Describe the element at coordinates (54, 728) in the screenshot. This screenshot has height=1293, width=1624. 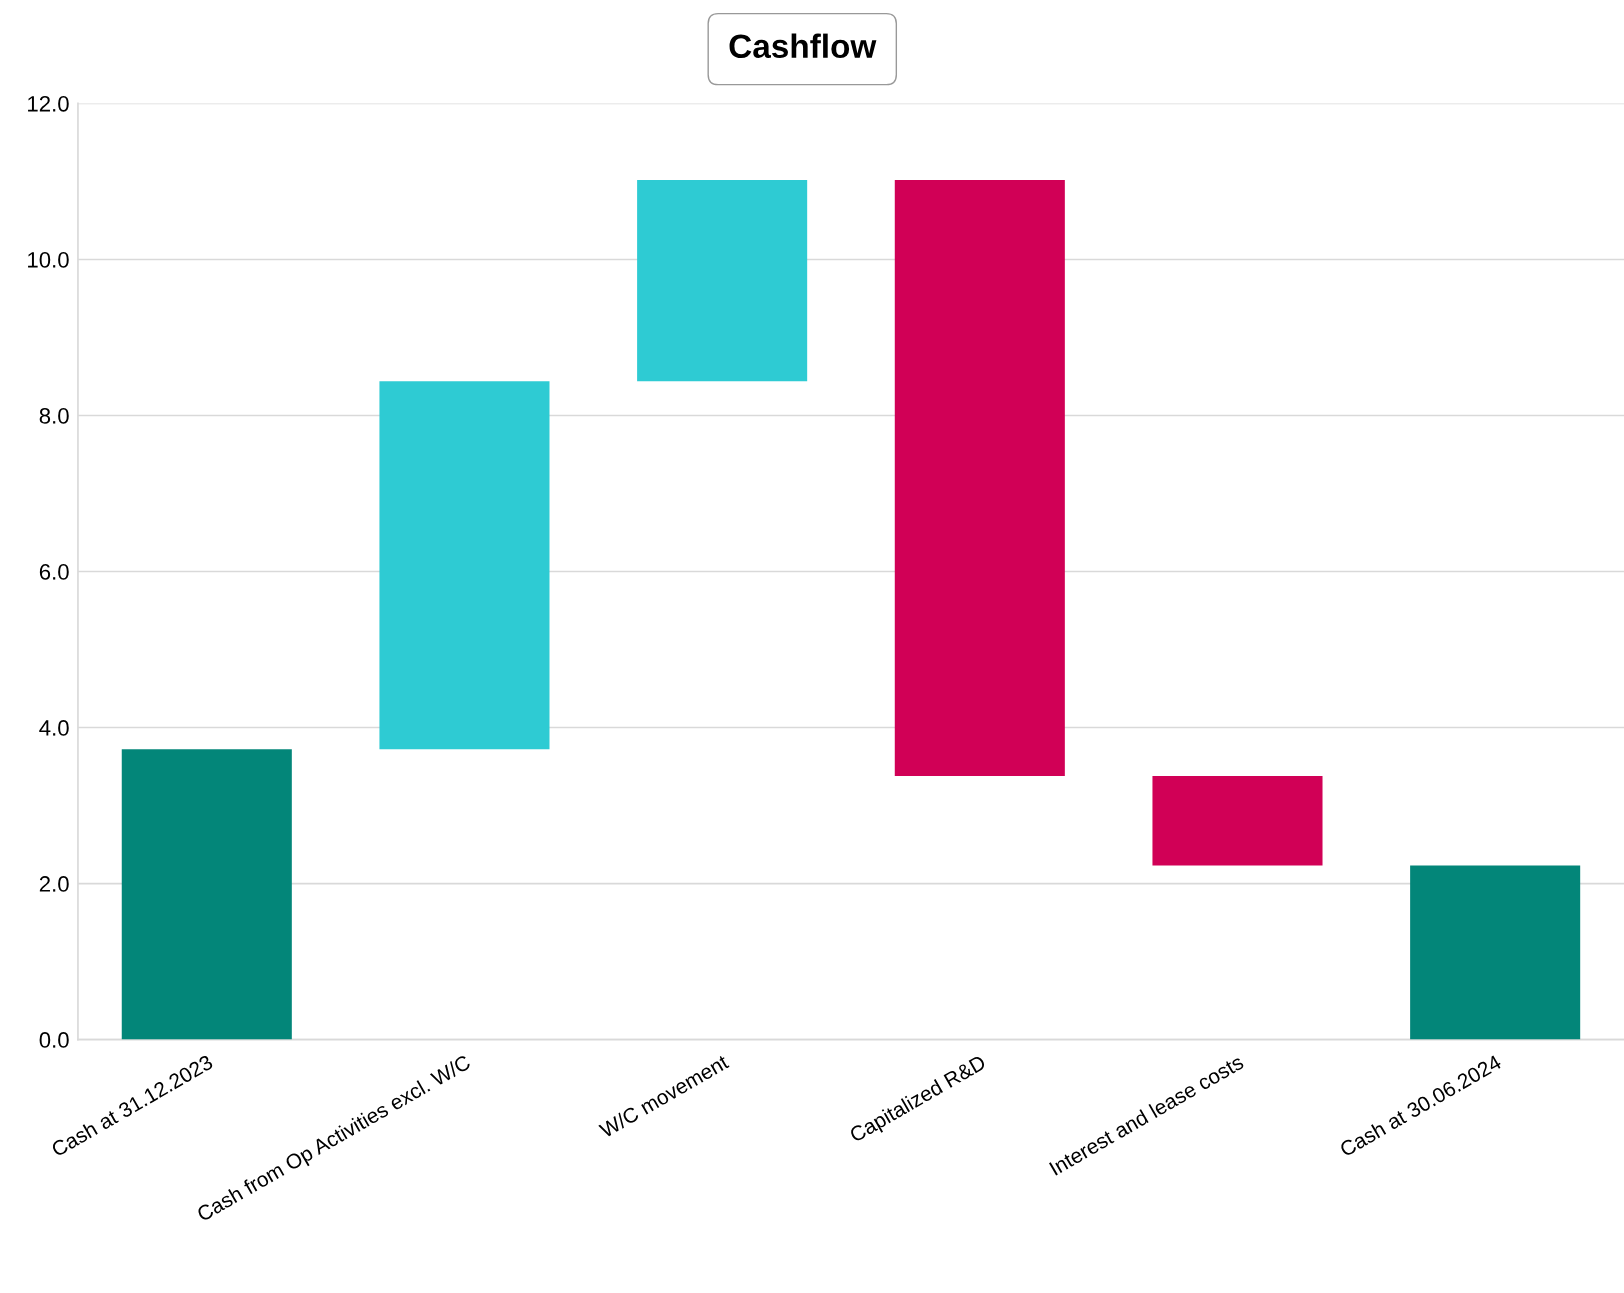
I see `y-tick-label: 4.0` at that location.